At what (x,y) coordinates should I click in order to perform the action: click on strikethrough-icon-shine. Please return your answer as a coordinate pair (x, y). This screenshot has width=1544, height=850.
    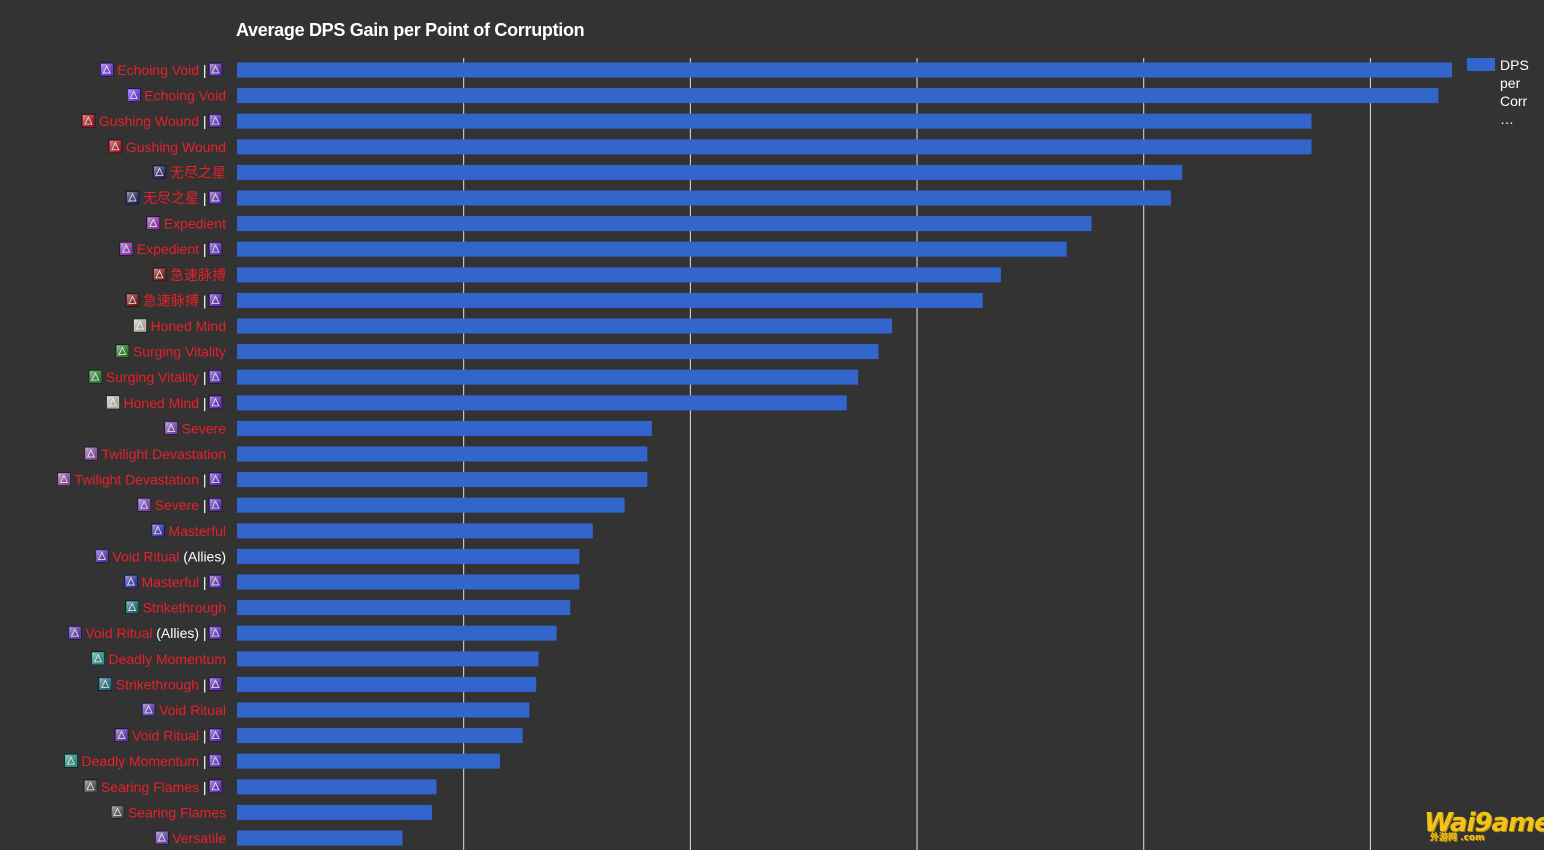
    Looking at the image, I should click on (105, 684).